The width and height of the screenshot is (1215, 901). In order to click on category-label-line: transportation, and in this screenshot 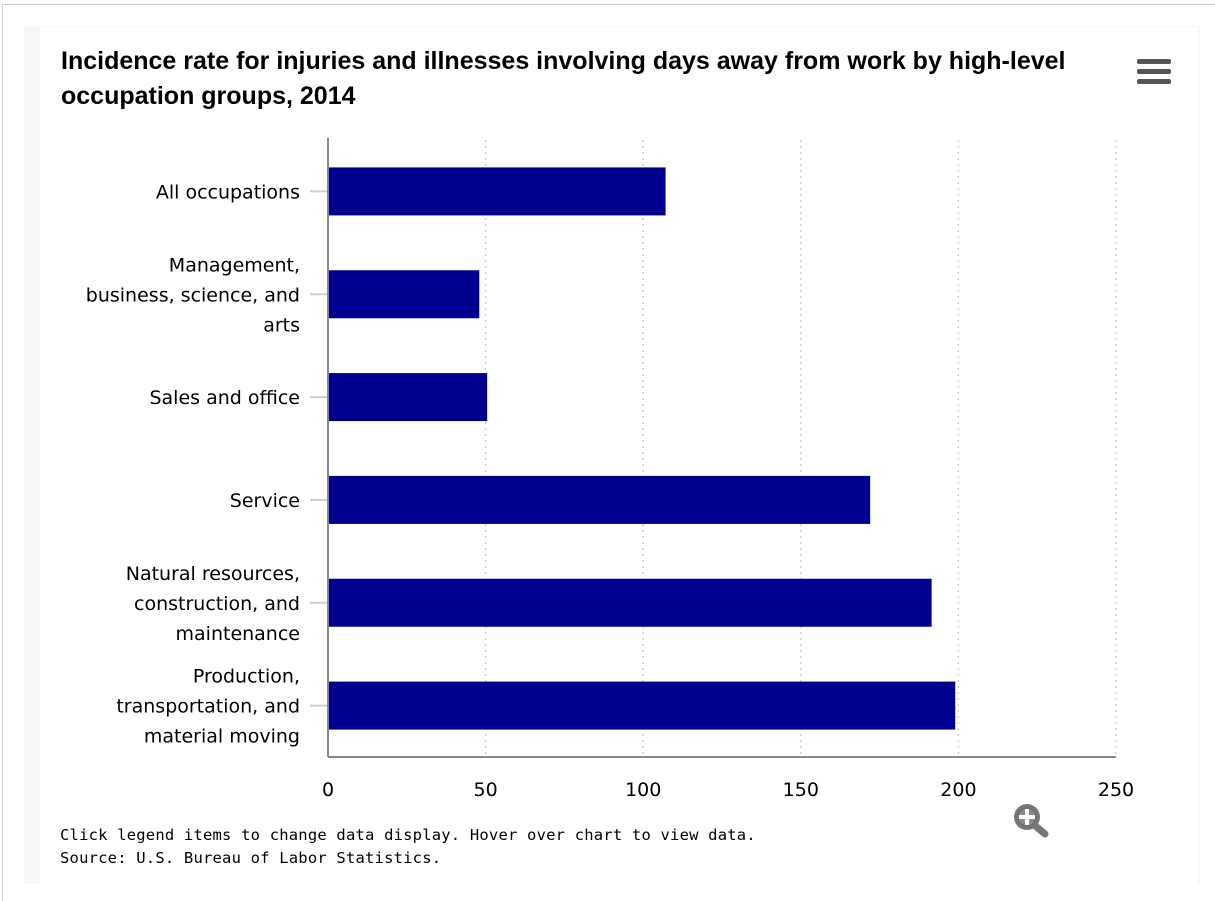, I will do `click(208, 707)`.